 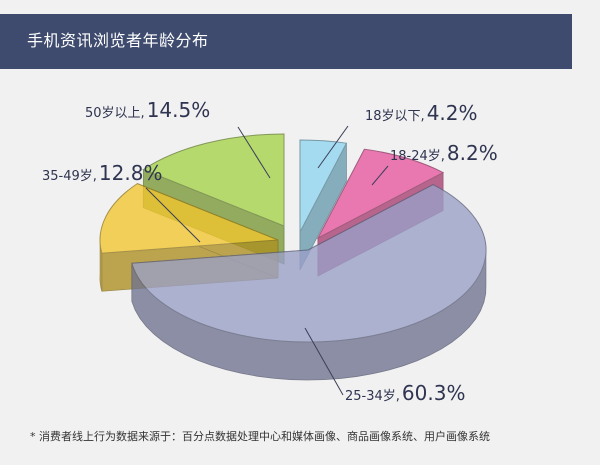 What do you see at coordinates (417, 156) in the screenshot?
I see `slice-category-1: 18-24岁,` at bounding box center [417, 156].